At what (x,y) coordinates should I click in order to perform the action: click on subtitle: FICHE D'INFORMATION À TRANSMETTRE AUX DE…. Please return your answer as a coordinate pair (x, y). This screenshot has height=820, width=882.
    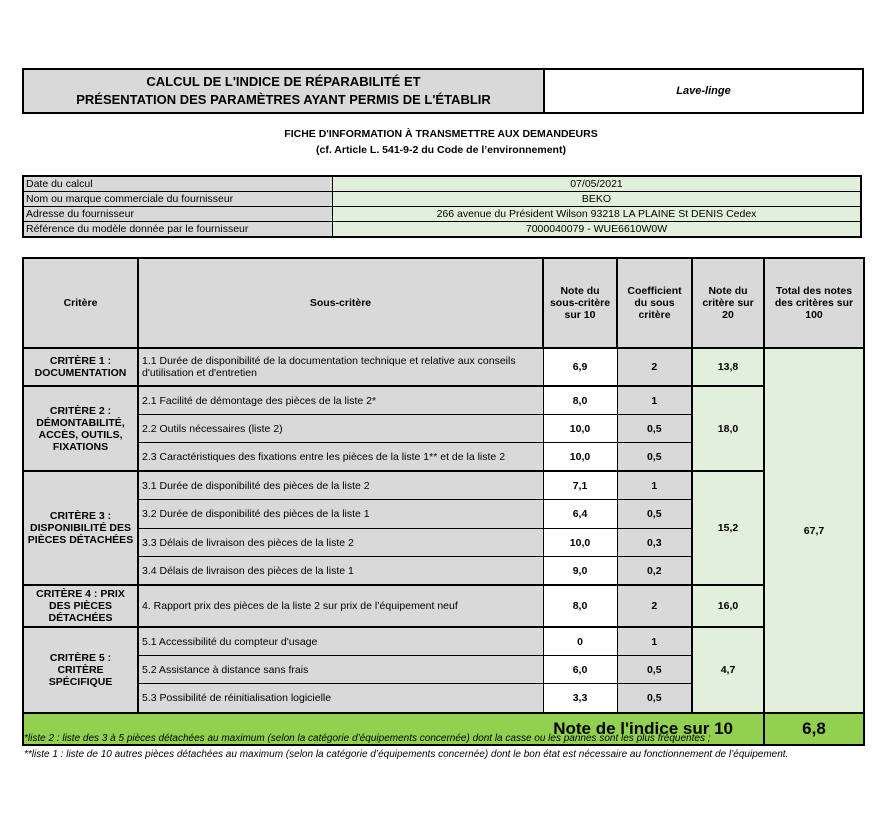
    Looking at the image, I should click on (441, 142).